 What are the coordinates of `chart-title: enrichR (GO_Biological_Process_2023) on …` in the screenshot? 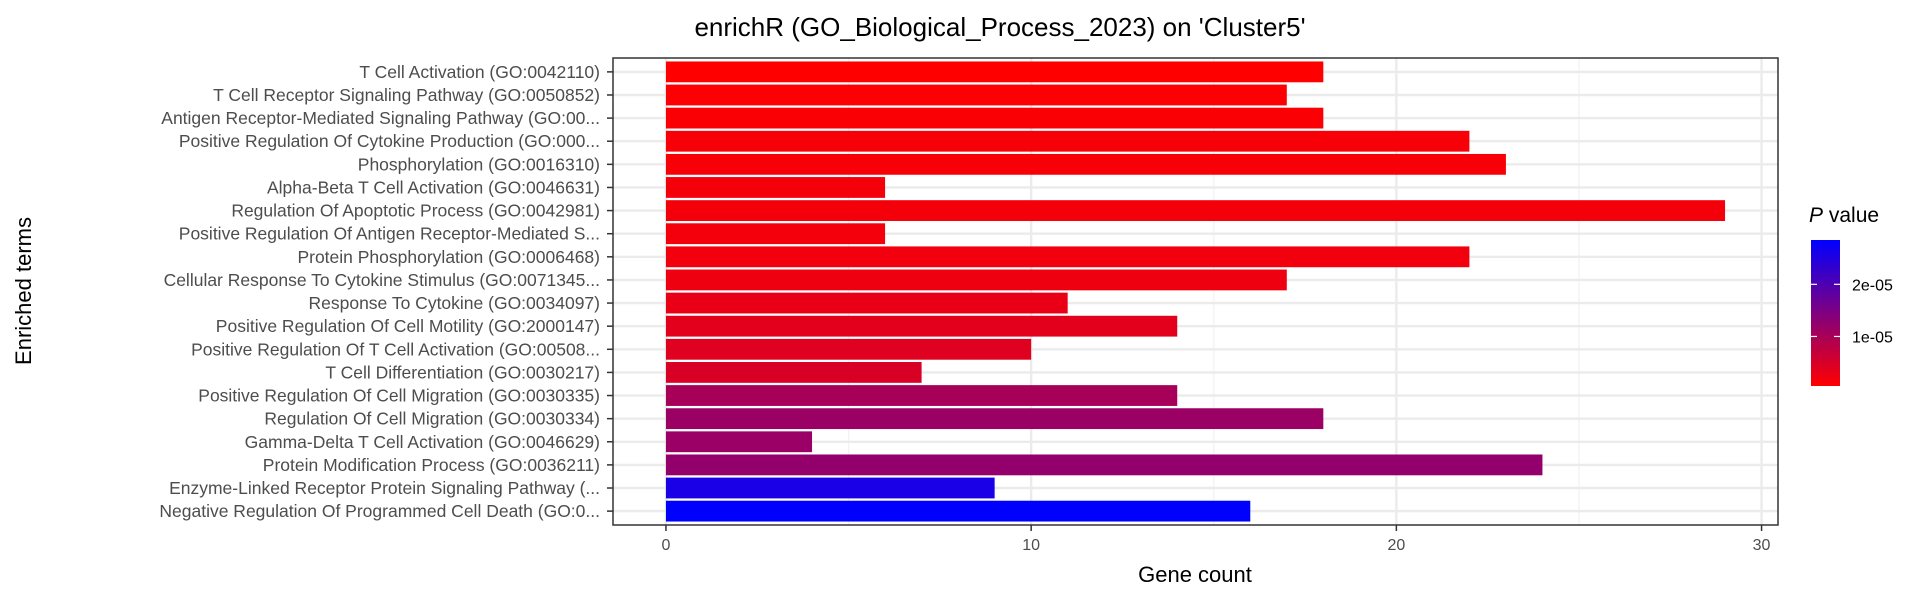 It's located at (999, 27).